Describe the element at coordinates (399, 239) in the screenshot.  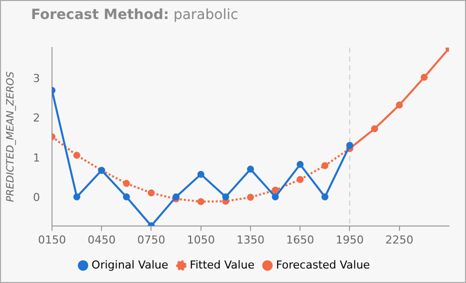
I see `x-tick-label: 2250` at that location.